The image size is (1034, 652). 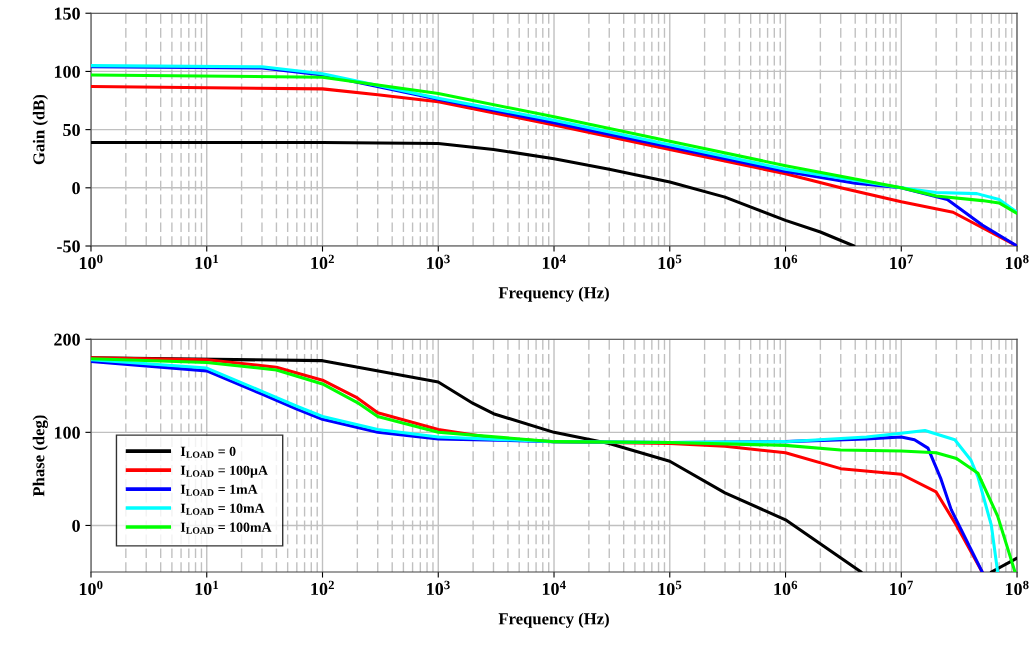 I want to click on y-tick-label: 150, so click(x=67, y=13).